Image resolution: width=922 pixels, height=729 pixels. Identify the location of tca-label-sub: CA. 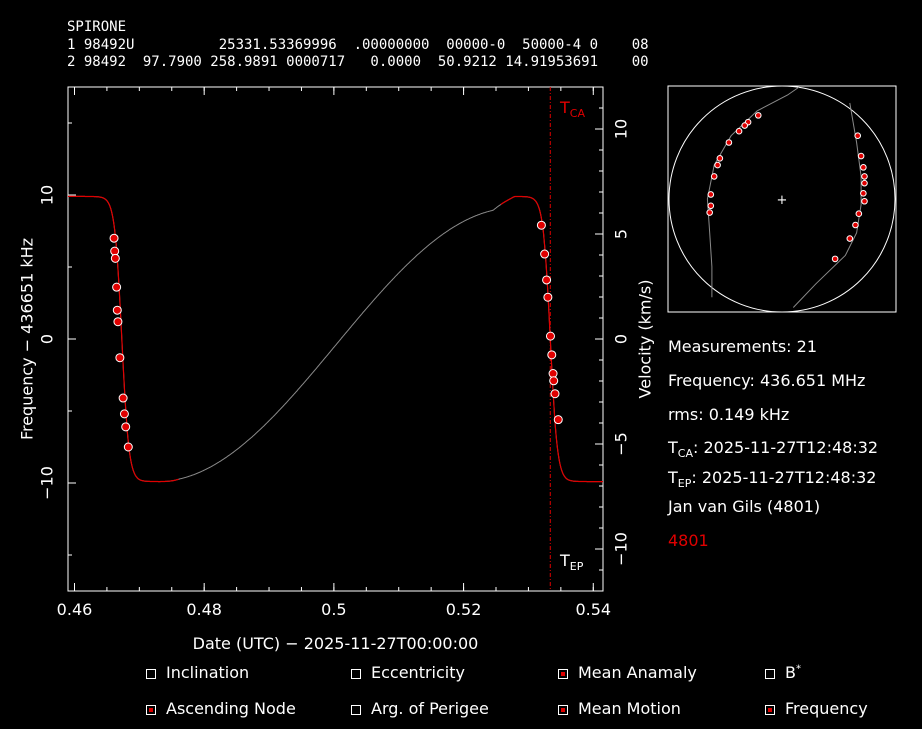
(578, 113).